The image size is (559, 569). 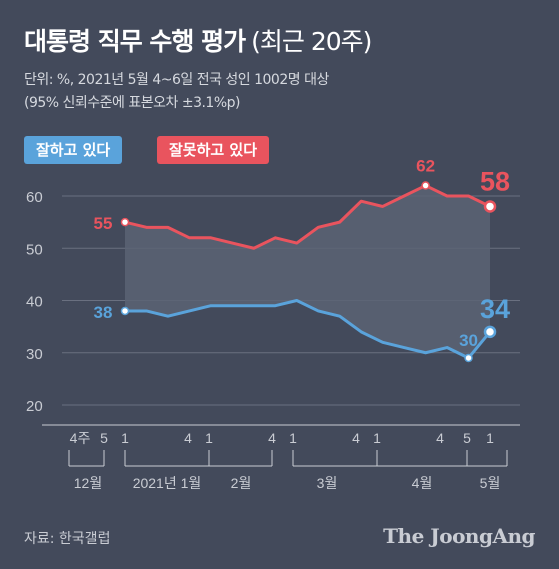 What do you see at coordinates (103, 223) in the screenshot?
I see `disapprove-label-first: 55` at bounding box center [103, 223].